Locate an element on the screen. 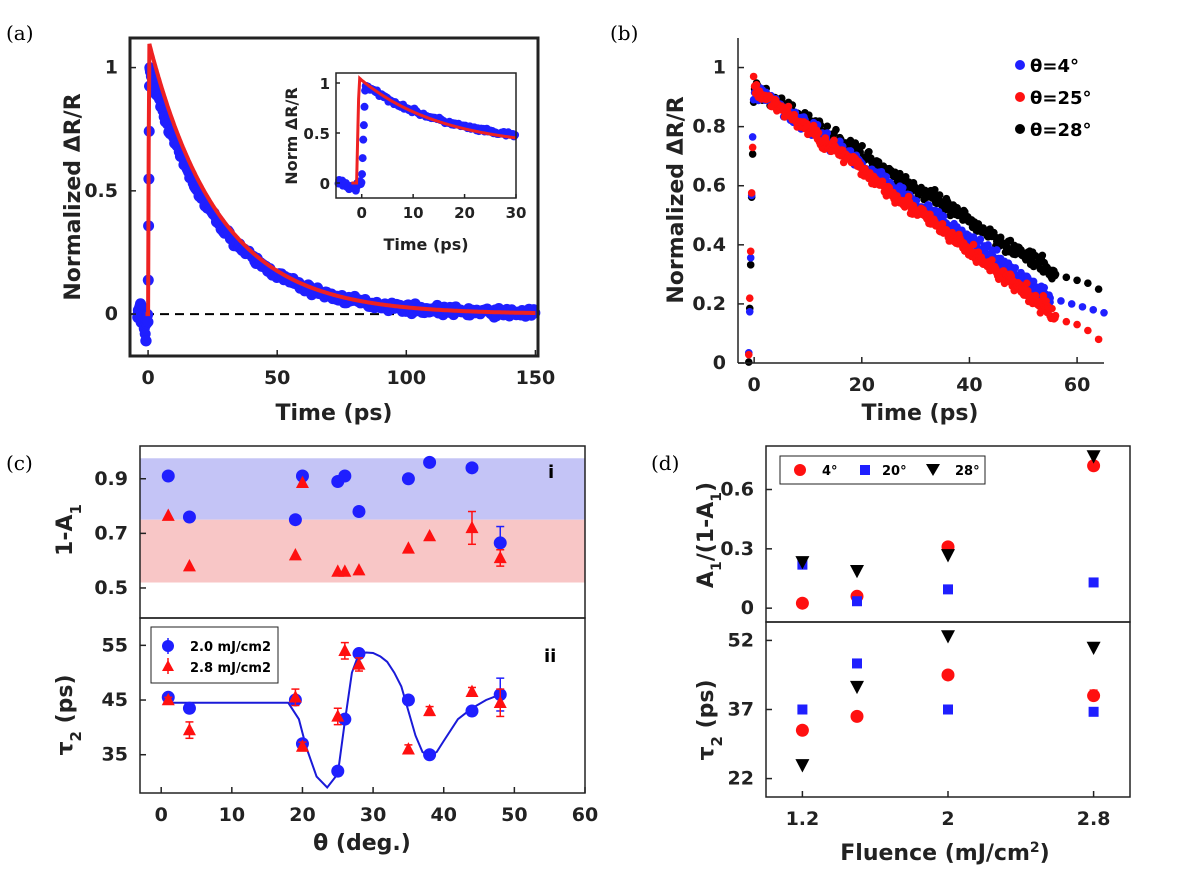 The width and height of the screenshot is (1177, 886). b-legend-label-25: θ=25° is located at coordinates (1061, 98).